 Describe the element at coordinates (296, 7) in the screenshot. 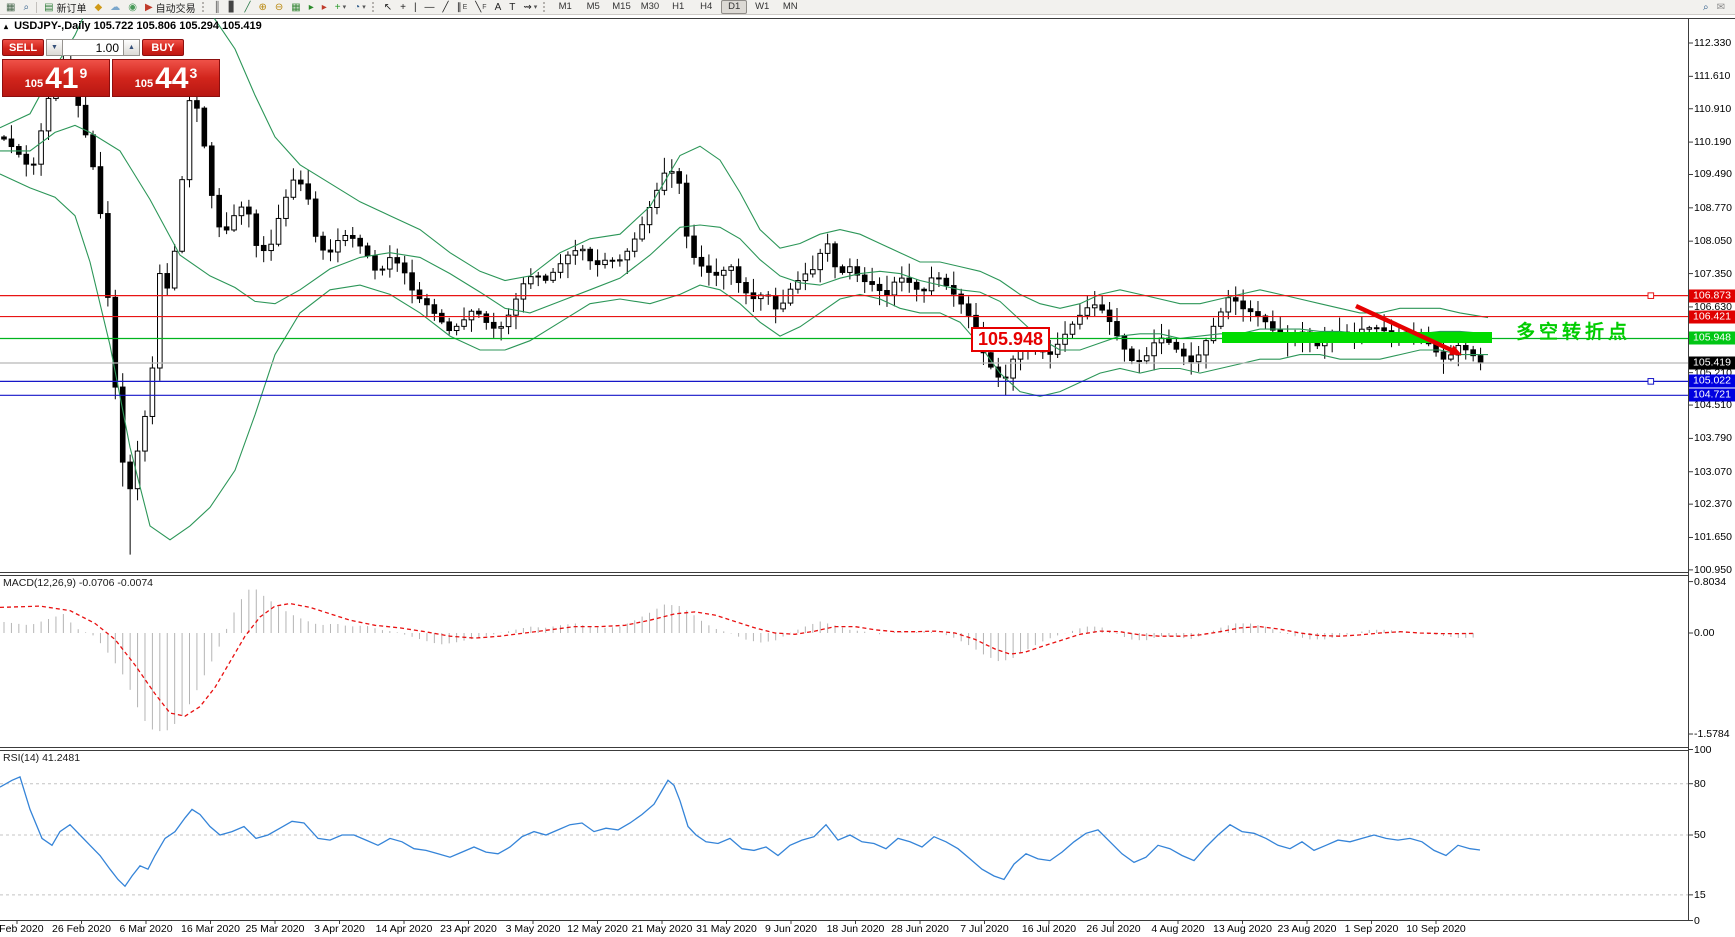

I see `tile-windows-icon: ▦` at that location.